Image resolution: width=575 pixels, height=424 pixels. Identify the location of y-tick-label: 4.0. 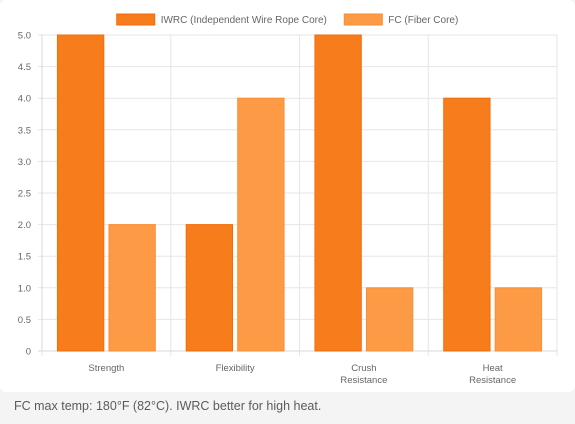
(24, 99).